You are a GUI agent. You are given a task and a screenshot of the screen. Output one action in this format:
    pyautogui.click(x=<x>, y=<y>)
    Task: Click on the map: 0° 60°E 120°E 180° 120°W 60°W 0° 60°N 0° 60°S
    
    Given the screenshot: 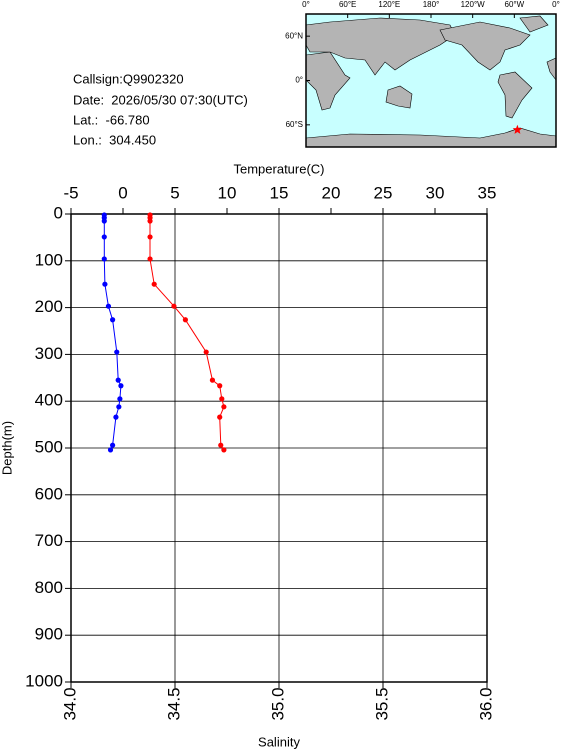 What is the action you would take?
    pyautogui.click(x=422, y=74)
    